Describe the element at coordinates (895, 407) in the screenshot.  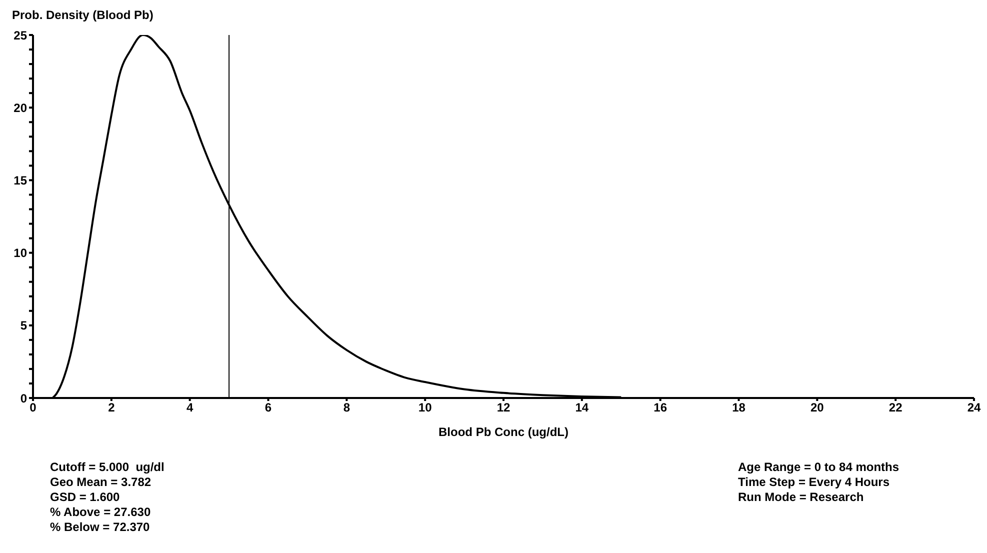
I see `x-tick-label: 22` at that location.